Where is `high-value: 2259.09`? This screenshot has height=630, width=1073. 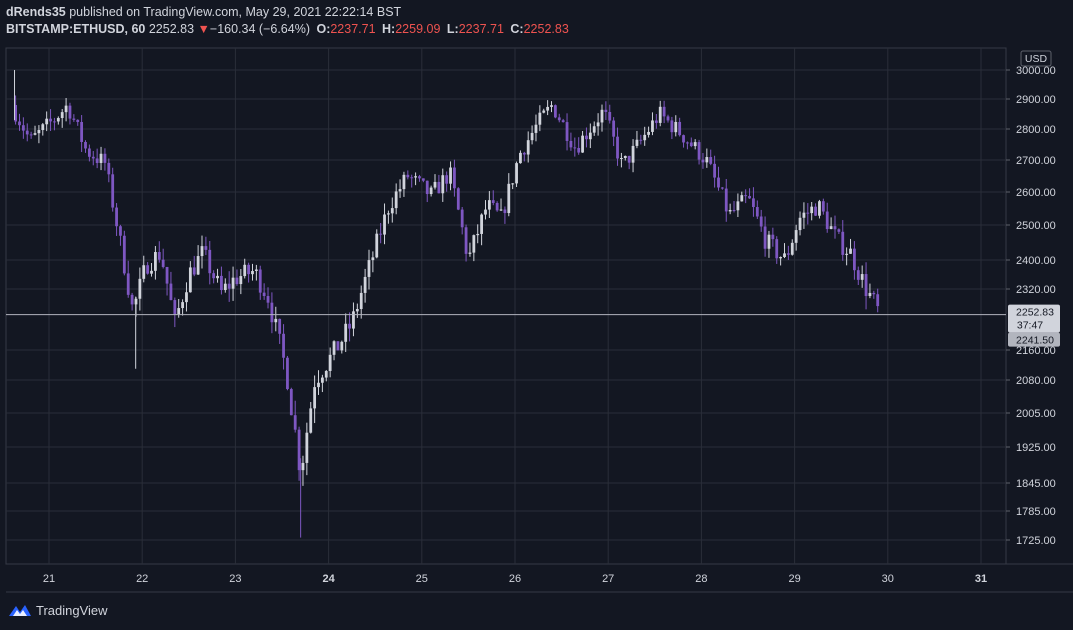
high-value: 2259.09 is located at coordinates (418, 29).